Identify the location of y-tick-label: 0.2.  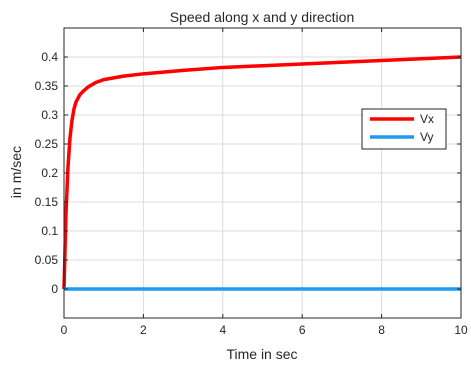
(49, 173).